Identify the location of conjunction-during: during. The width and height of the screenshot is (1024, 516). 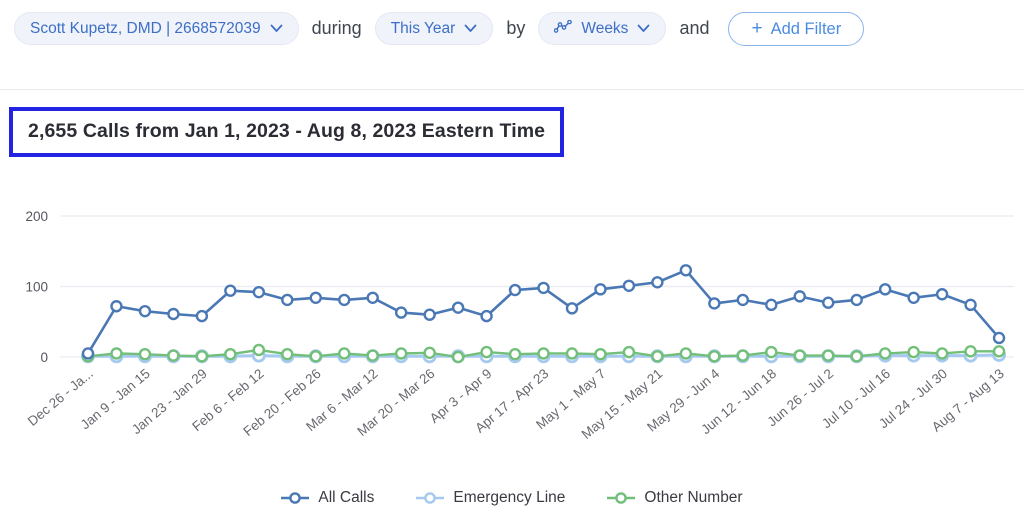
(336, 28).